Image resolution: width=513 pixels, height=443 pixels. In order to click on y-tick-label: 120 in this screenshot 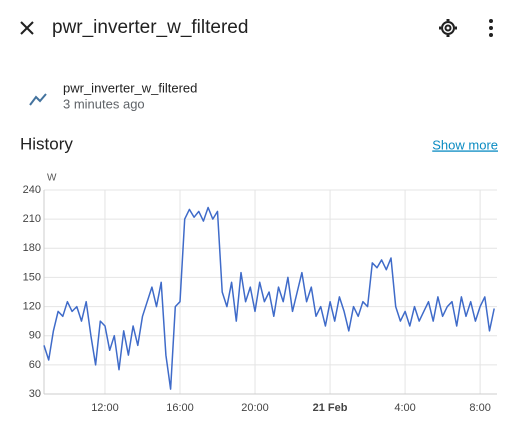, I will do `click(32, 306)`.